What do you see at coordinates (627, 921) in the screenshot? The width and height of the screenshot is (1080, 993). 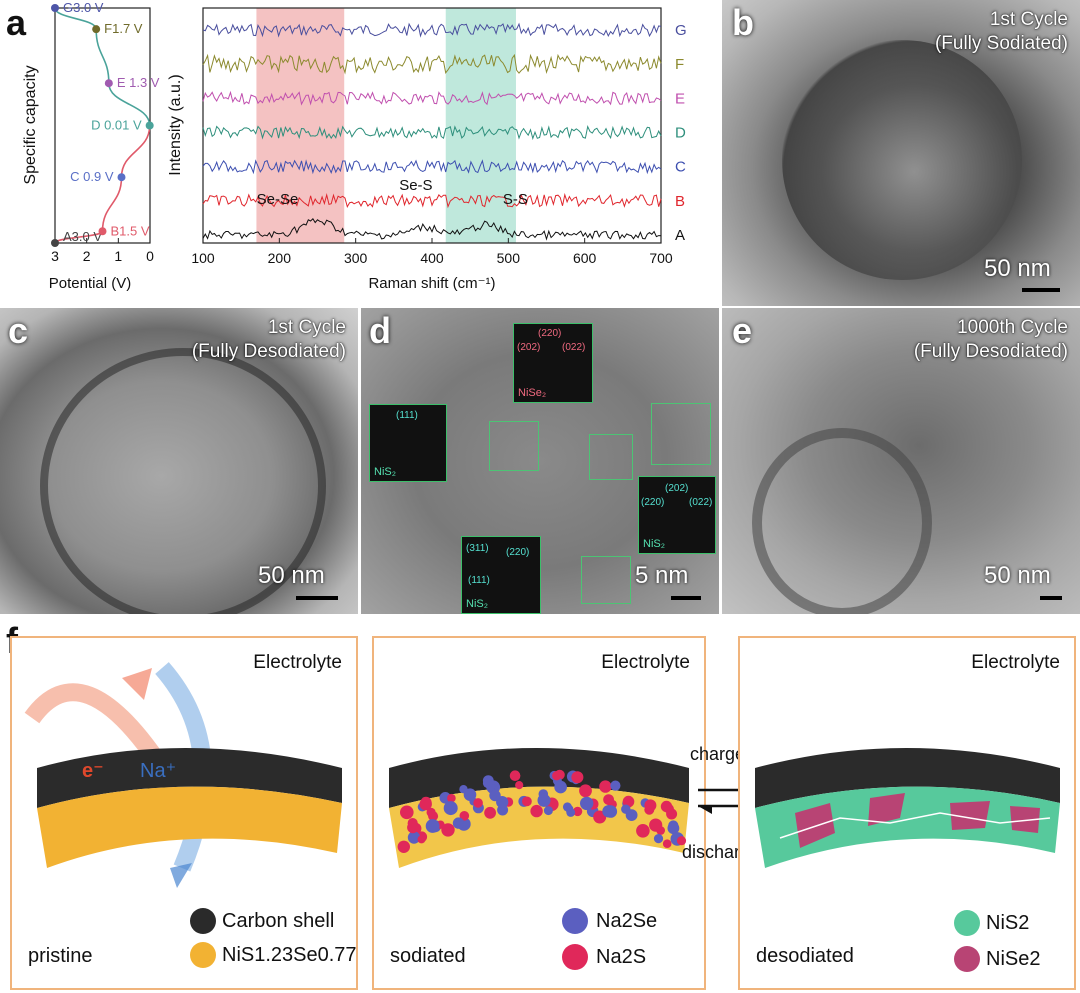 I see `legend-na2se-label: Na2Se` at bounding box center [627, 921].